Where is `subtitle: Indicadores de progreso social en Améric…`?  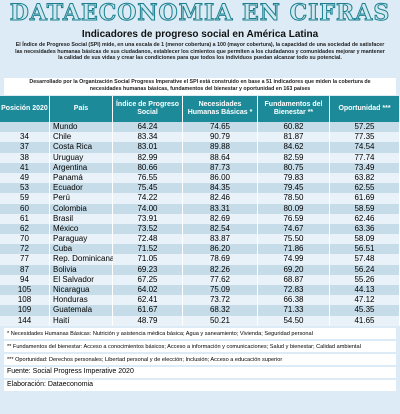
subtitle: Indicadores de progreso social en Améric… is located at coordinates (200, 34).